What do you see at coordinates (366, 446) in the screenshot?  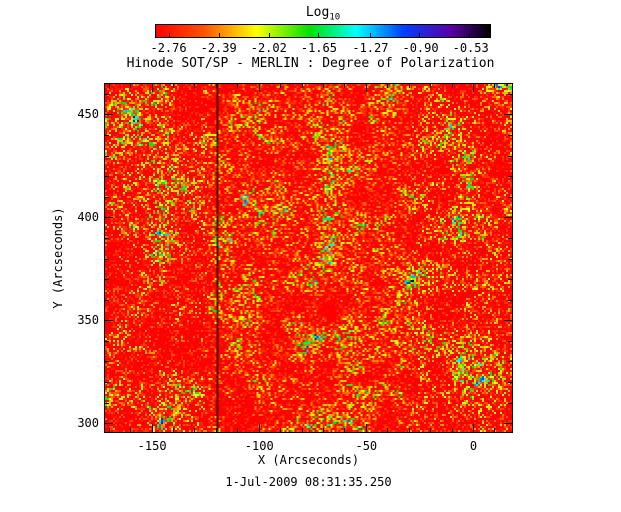 I see `x-tick-label: -50` at bounding box center [366, 446].